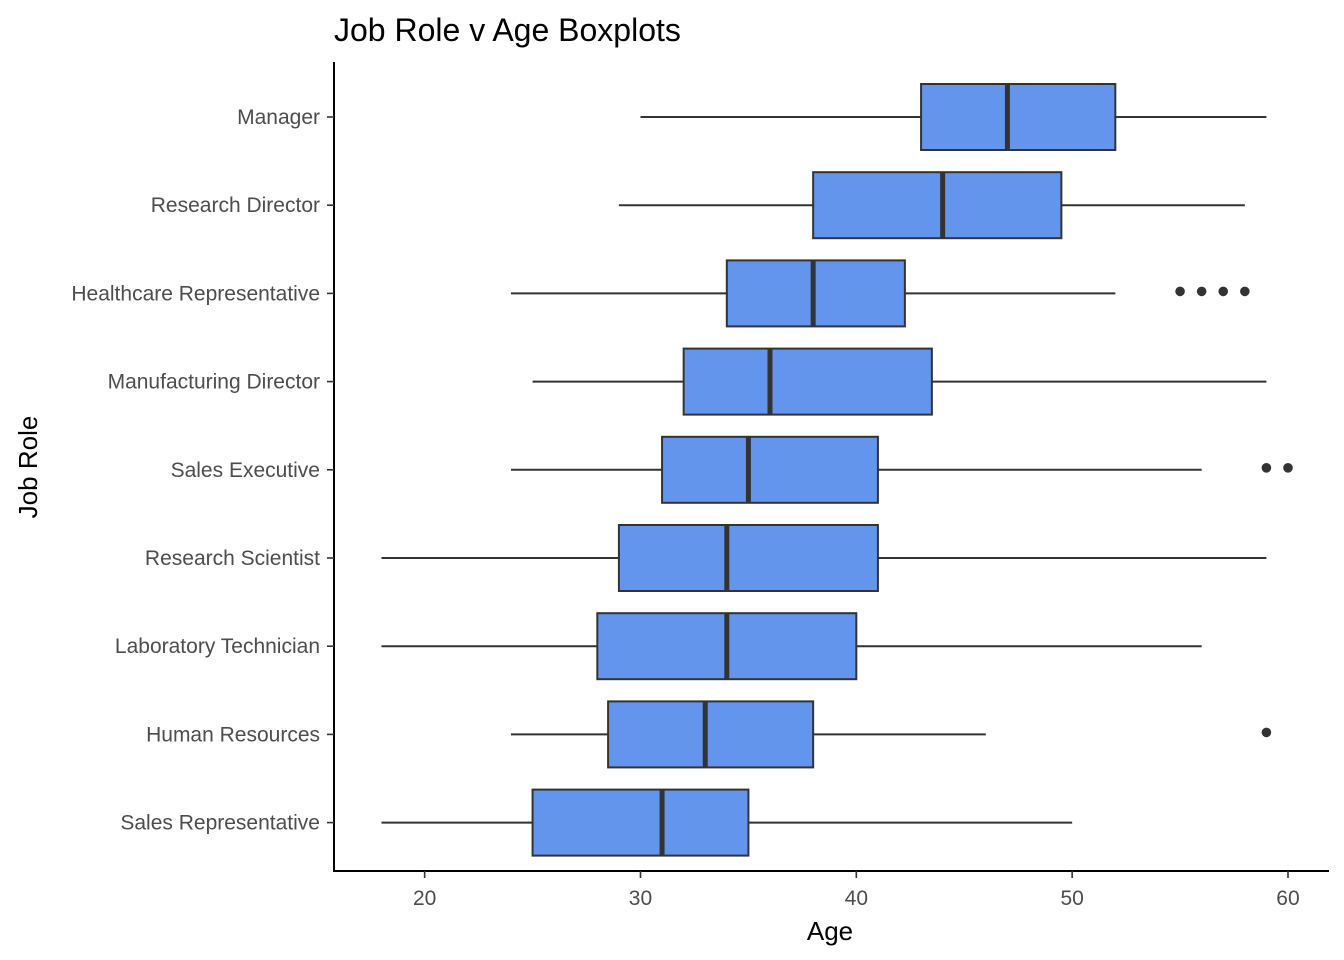 This screenshot has width=1344, height=960. I want to click on y-axis-title: Job Role, so click(28, 467).